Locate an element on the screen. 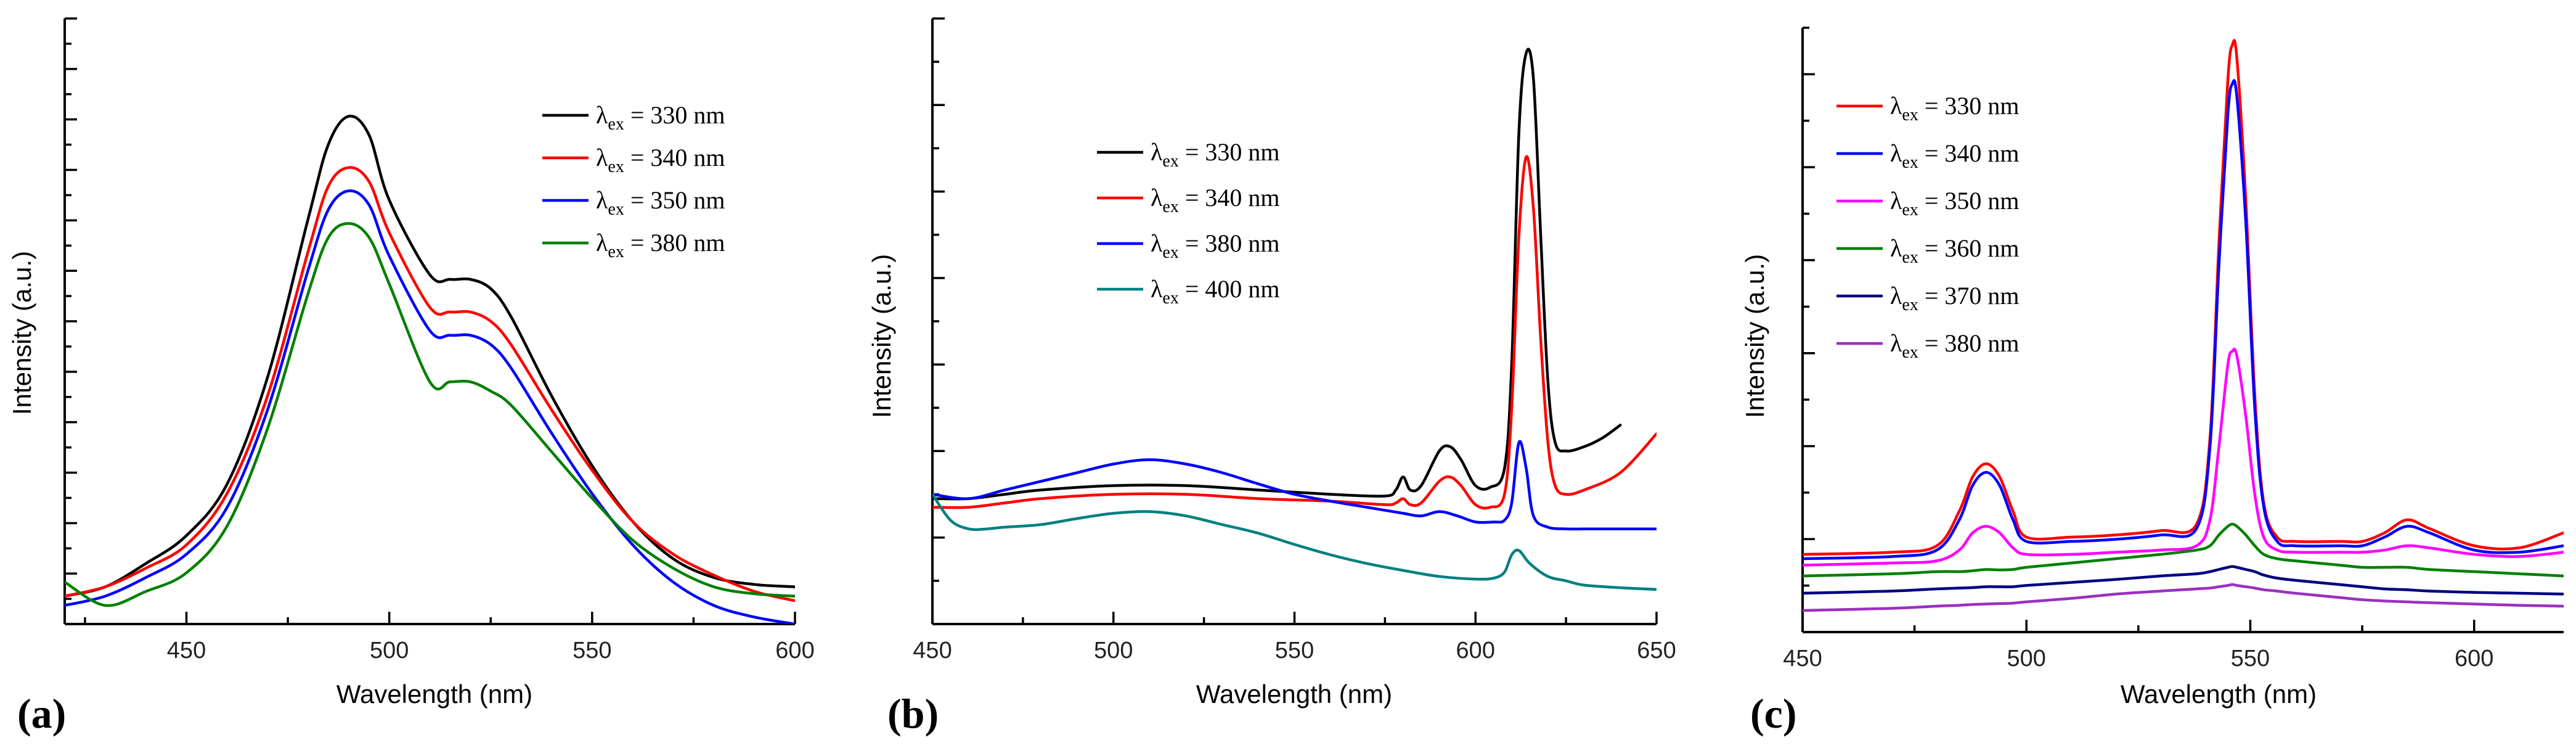 This screenshot has width=2576, height=748. panel-c-legend-label: λex = 340 nm is located at coordinates (1955, 155).